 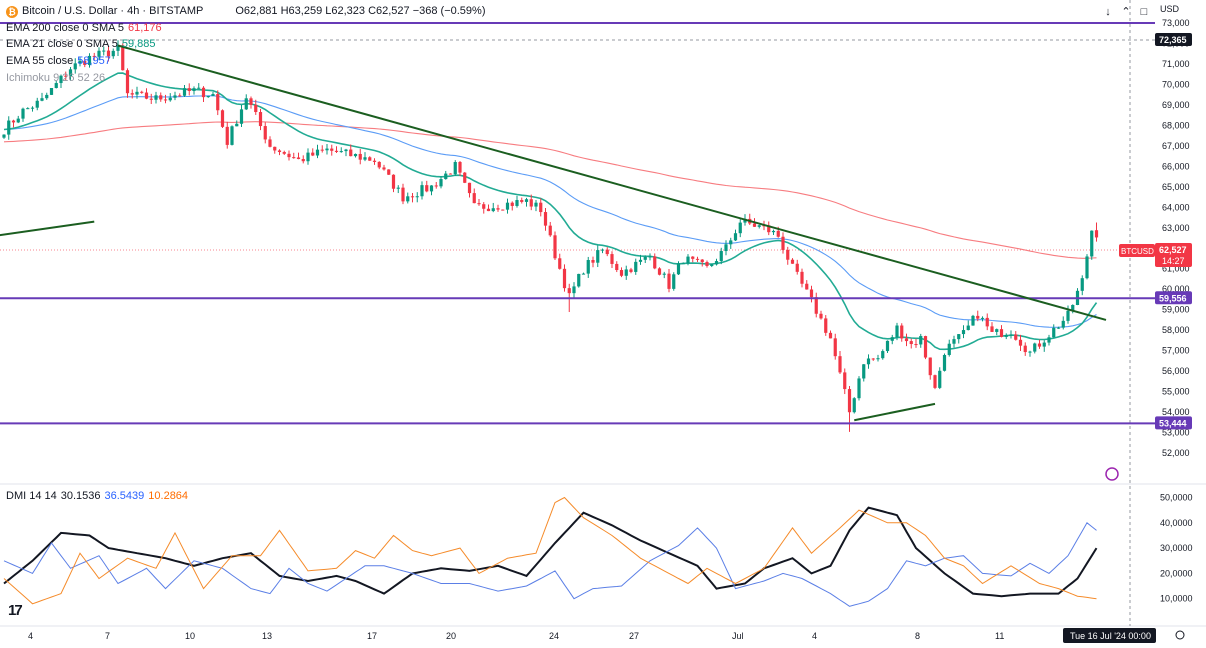 I want to click on price-tick-label: 60,000, so click(x=1176, y=289).